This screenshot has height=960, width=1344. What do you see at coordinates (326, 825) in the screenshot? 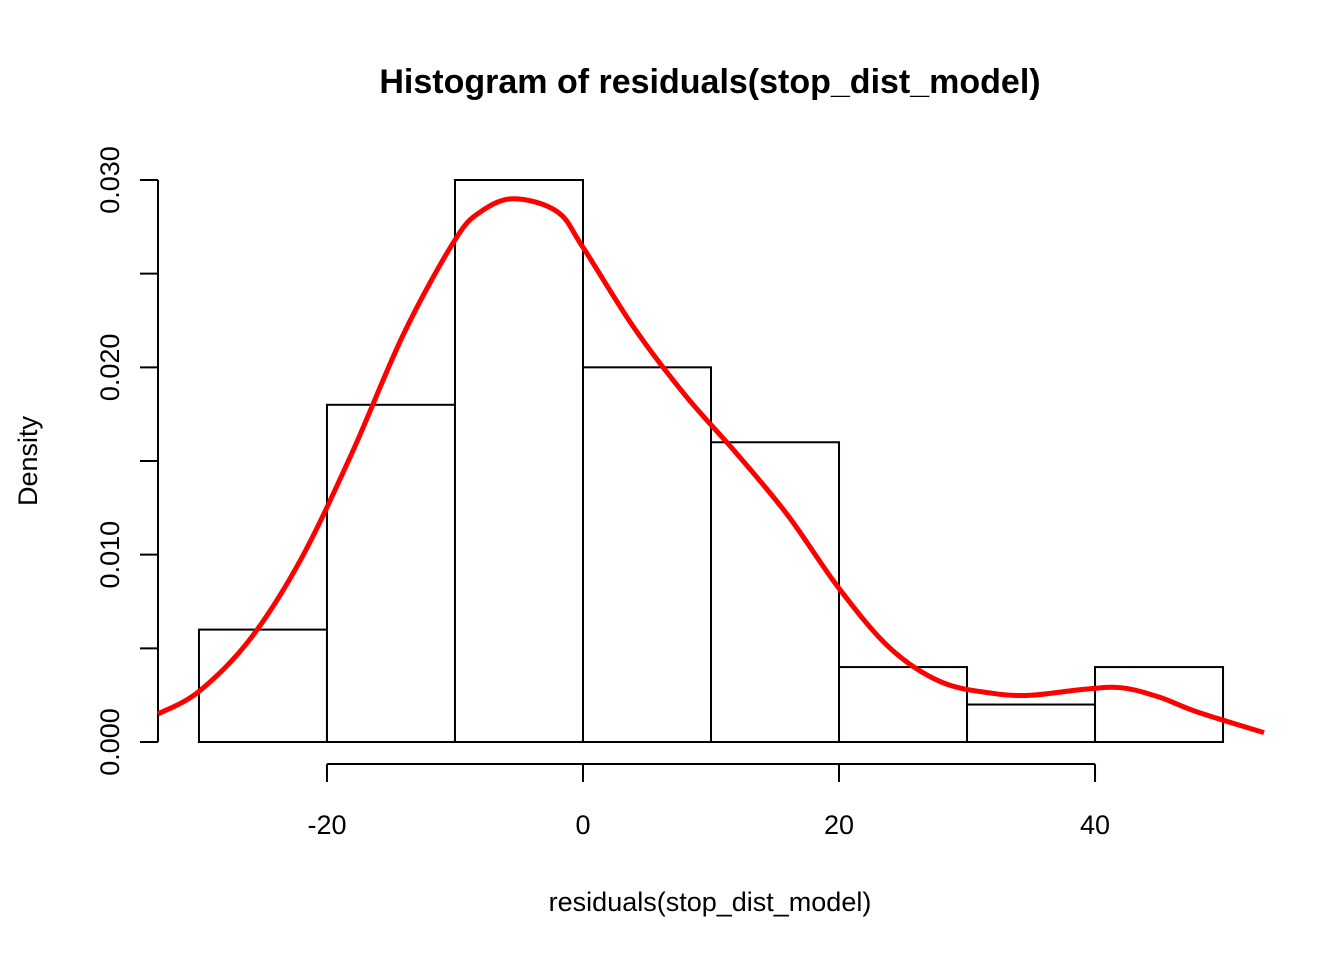
I see `x-tick-label: -20` at bounding box center [326, 825].